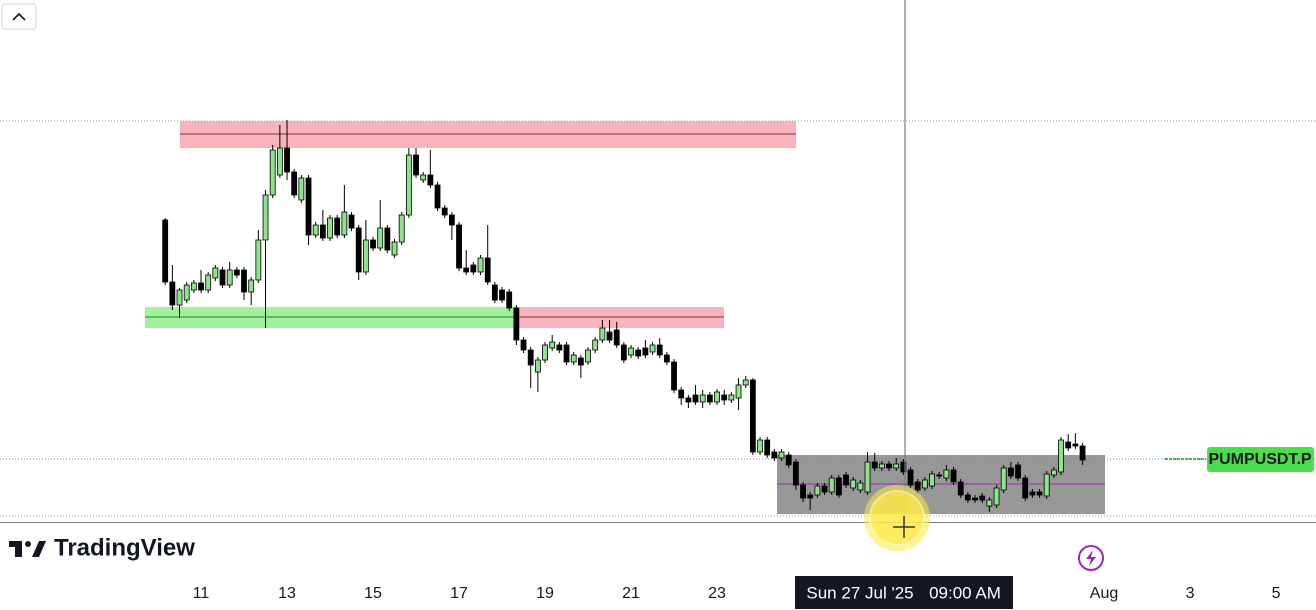  Describe the element at coordinates (459, 593) in the screenshot. I see `x-tick-label: 17` at that location.